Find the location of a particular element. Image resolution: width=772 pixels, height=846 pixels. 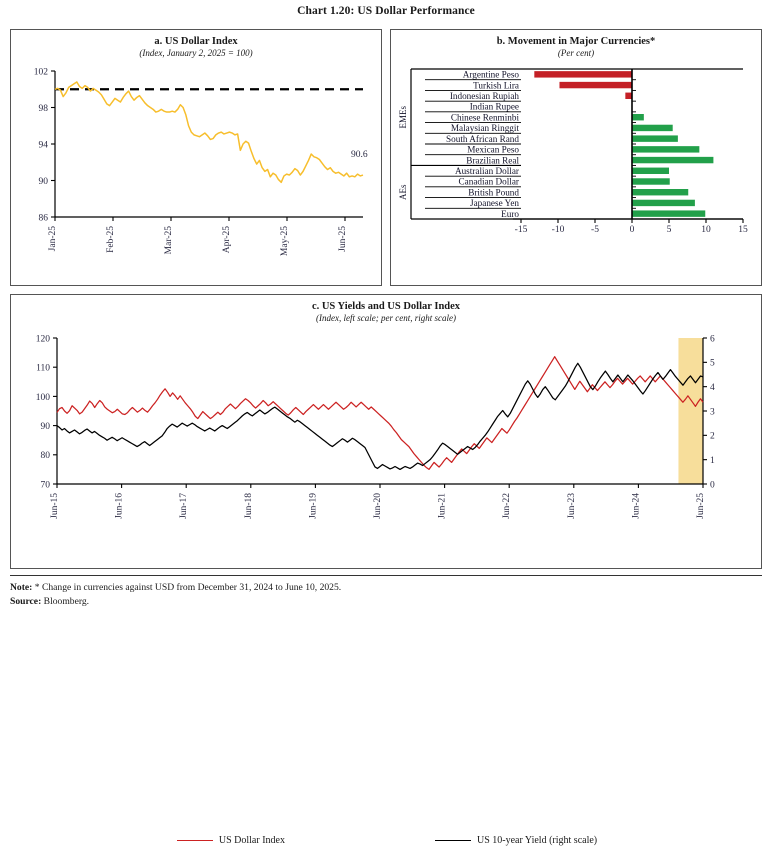

svg-text: Malaysian Ringgit is located at coordinates (485, 128).